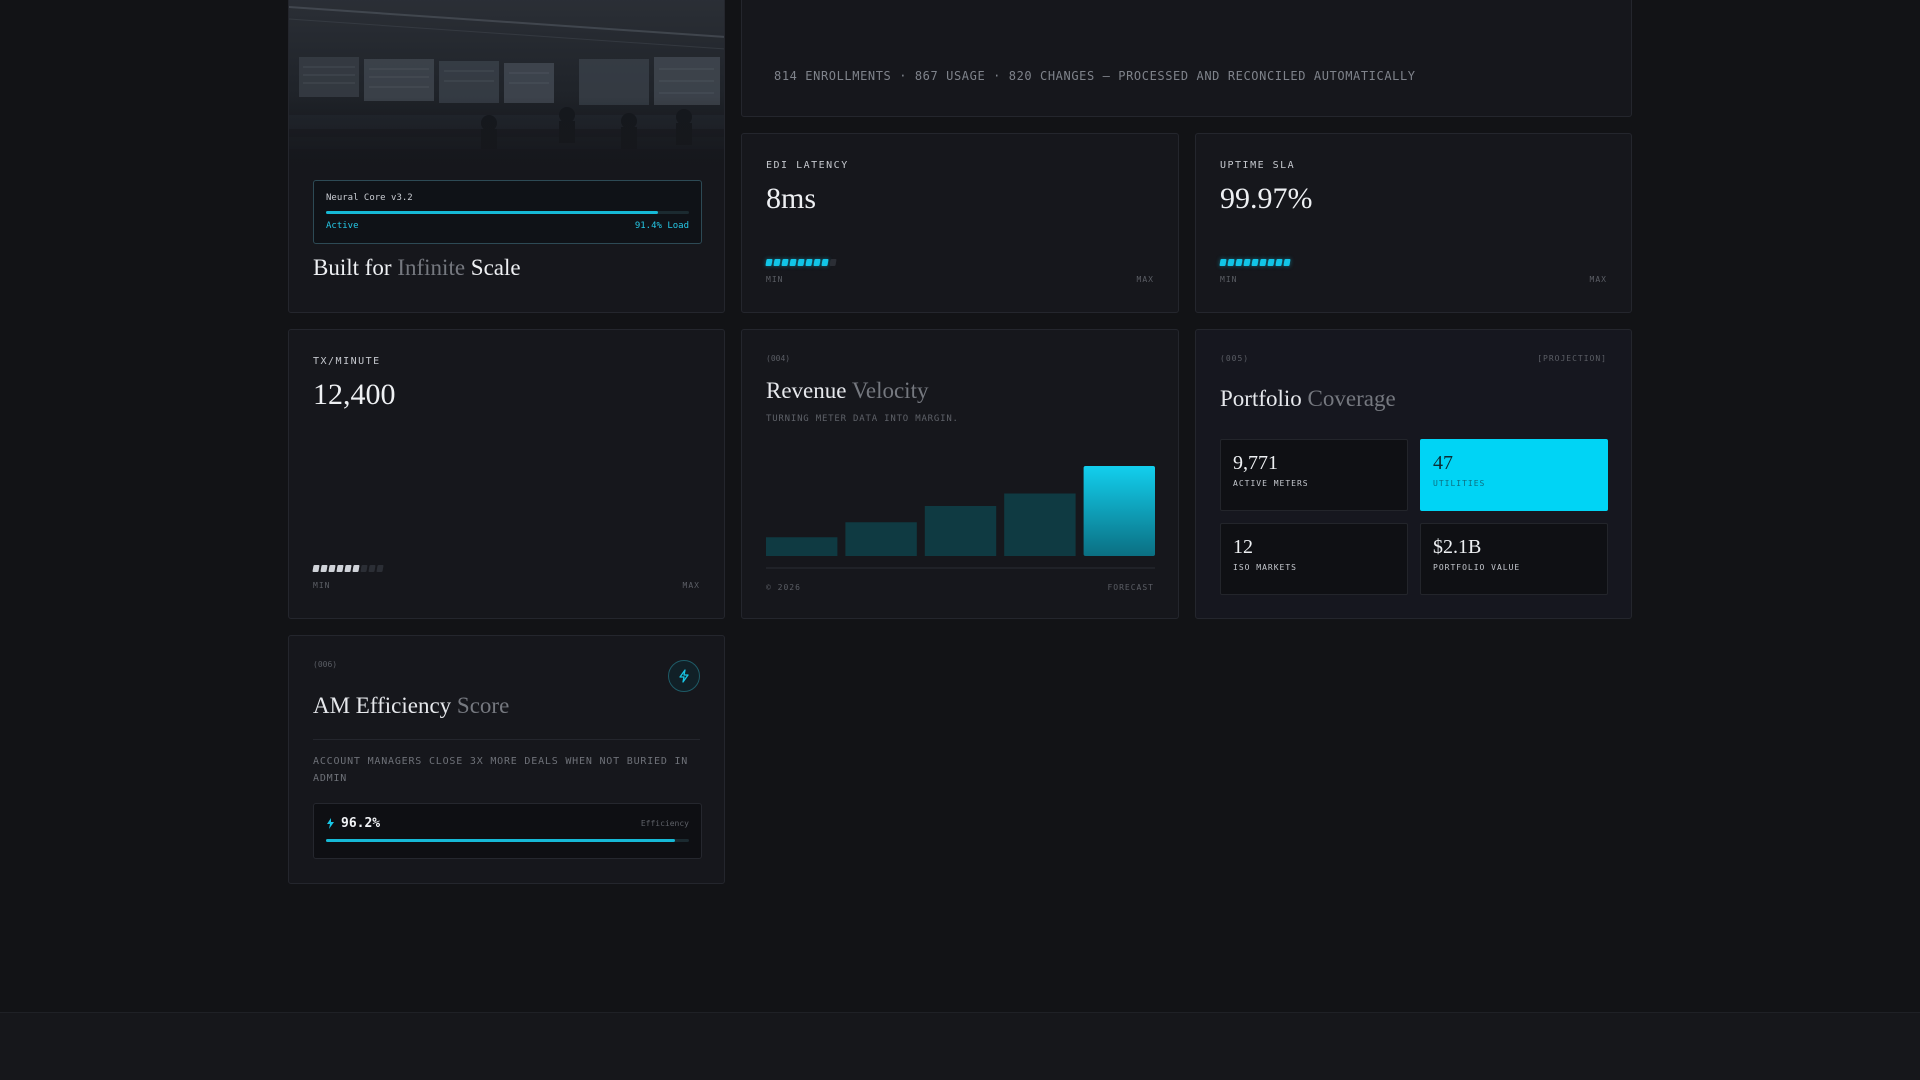 This screenshot has width=1920, height=1080. What do you see at coordinates (1271, 483) in the screenshot?
I see `stat-label: ACTIVE METERS` at bounding box center [1271, 483].